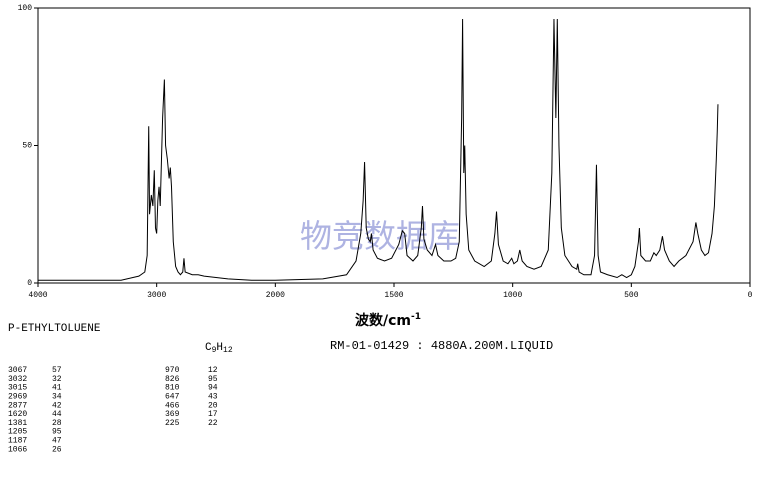 The height and width of the screenshot is (477, 761). Describe the element at coordinates (57, 370) in the screenshot. I see `peak-table-cell: 57` at that location.